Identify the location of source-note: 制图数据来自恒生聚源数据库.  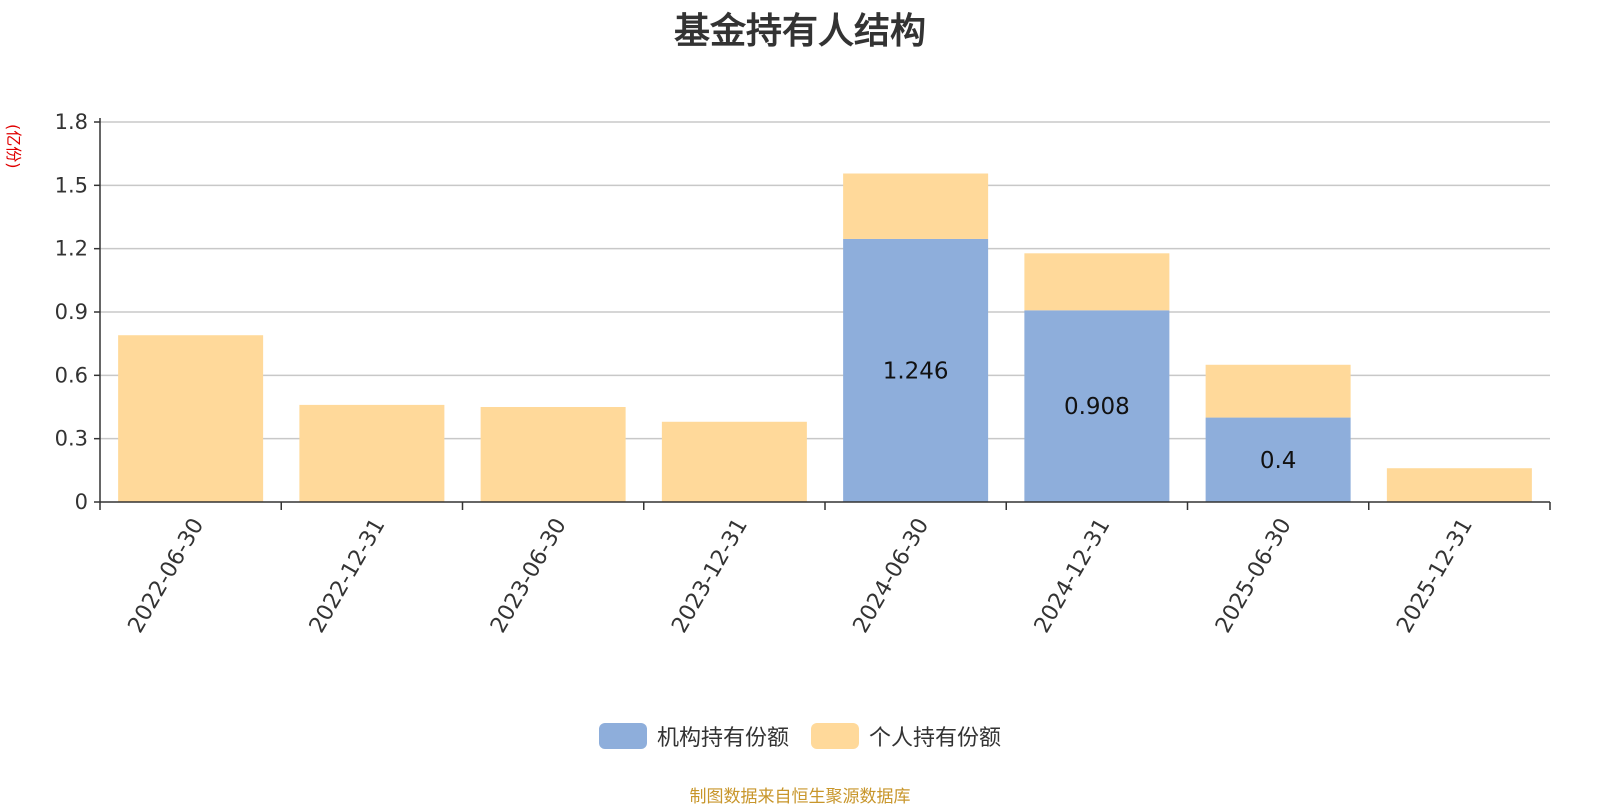
(800, 797).